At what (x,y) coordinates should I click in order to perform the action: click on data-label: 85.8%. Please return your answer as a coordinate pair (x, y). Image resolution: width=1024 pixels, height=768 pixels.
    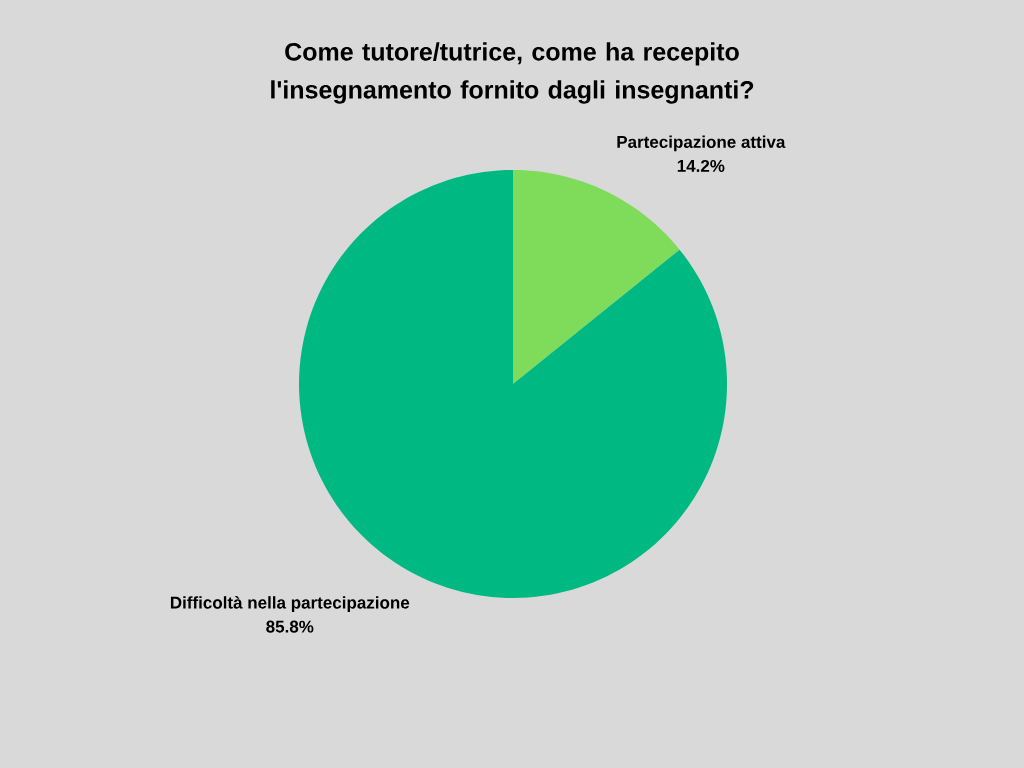
    Looking at the image, I should click on (290, 626).